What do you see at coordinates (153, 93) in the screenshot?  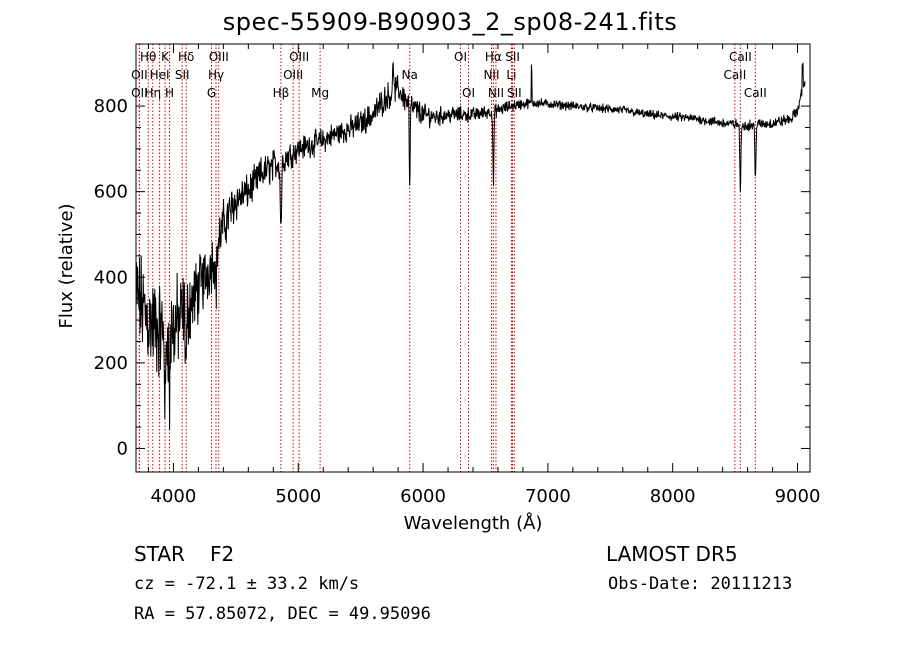 I see `line-marker-label: Hη` at bounding box center [153, 93].